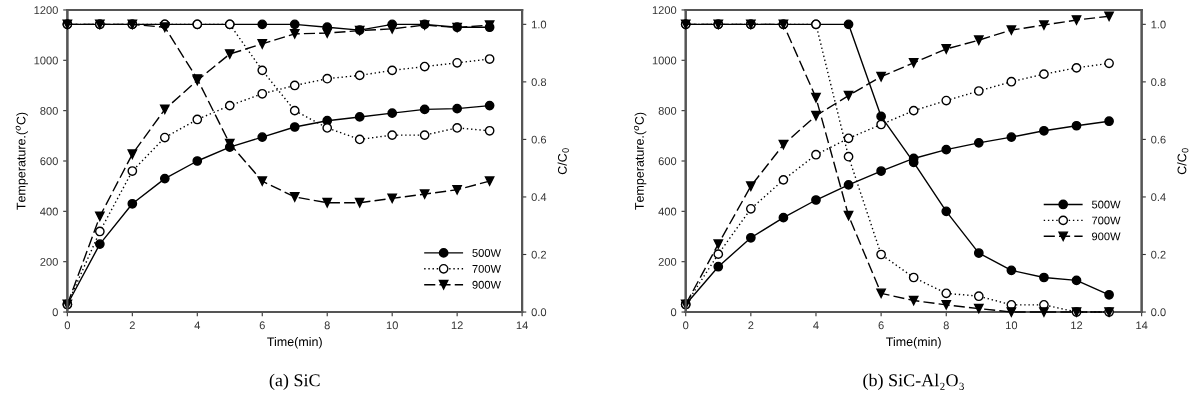  I want to click on text: (a) SiC, so click(294, 382).